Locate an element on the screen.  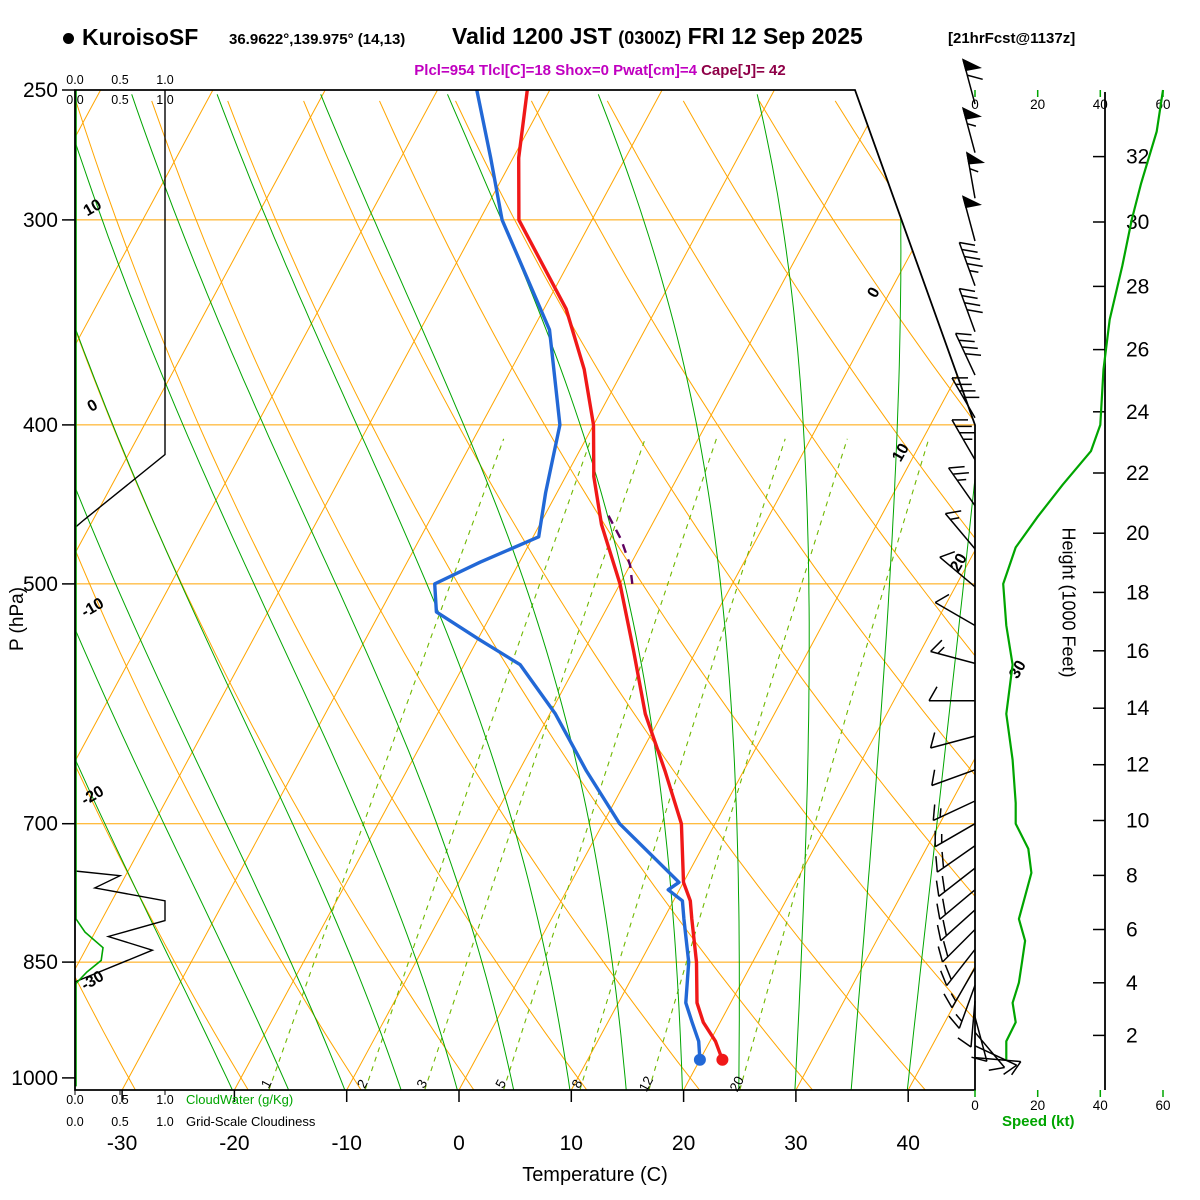
svg-text: 250 is located at coordinates (40, 90).